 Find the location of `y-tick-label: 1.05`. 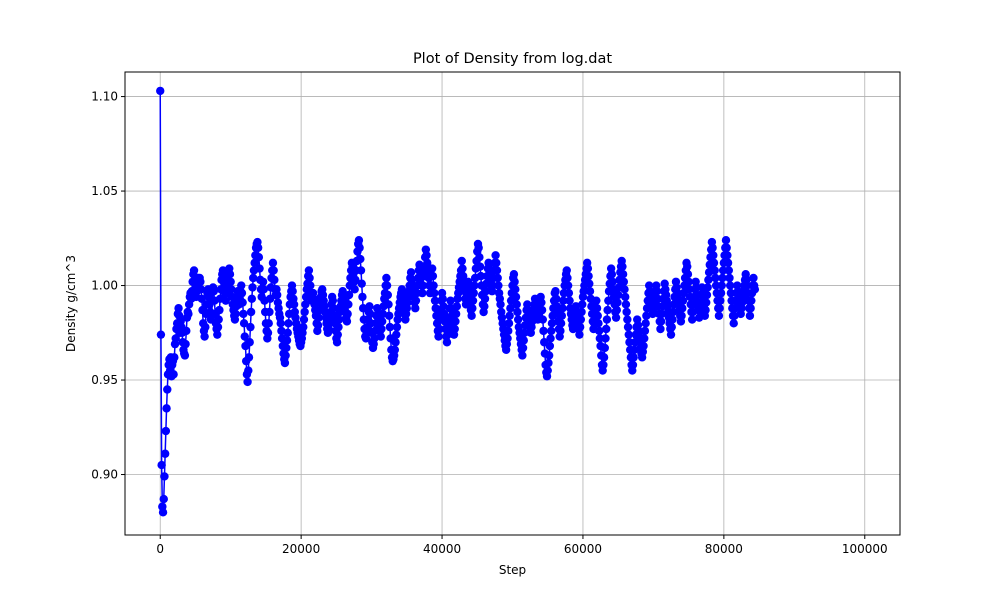

y-tick-label: 1.05 is located at coordinates (104, 191).